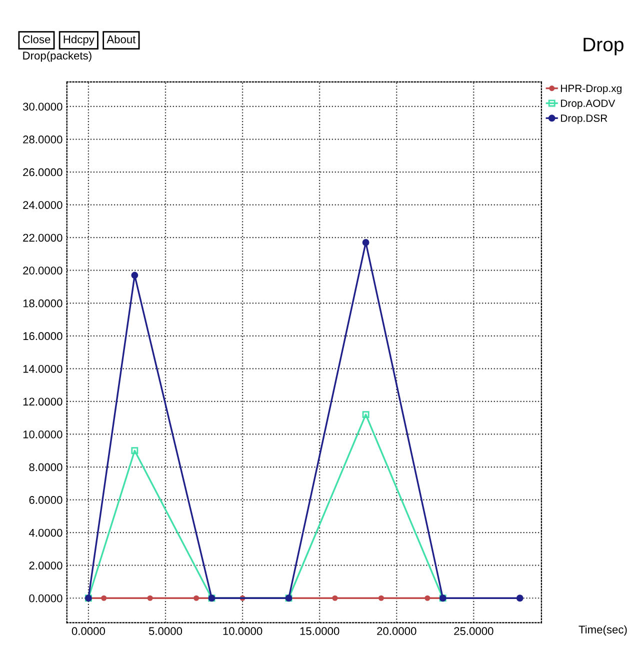 The height and width of the screenshot is (650, 637). What do you see at coordinates (42, 336) in the screenshot?
I see `y-tick-label: 16.0000` at bounding box center [42, 336].